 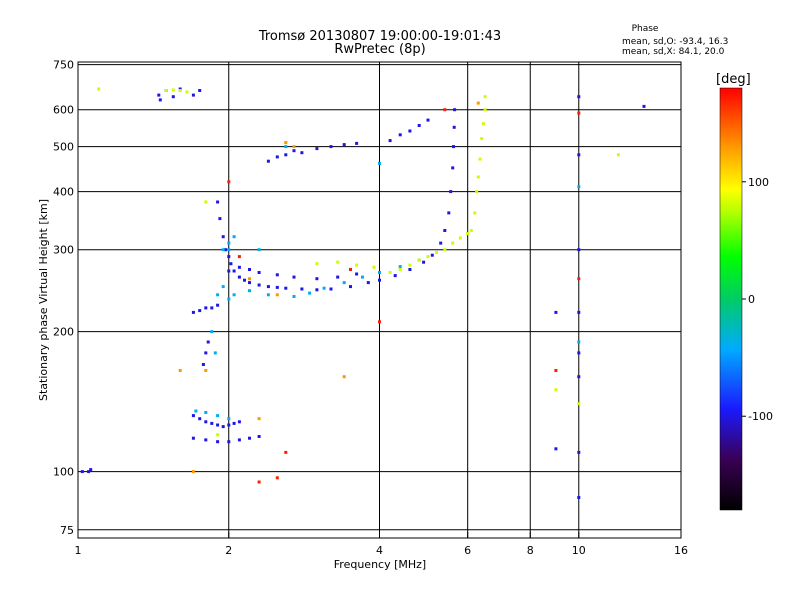 What do you see at coordinates (733, 79) in the screenshot?
I see `colorbar-label: [deg]` at bounding box center [733, 79].